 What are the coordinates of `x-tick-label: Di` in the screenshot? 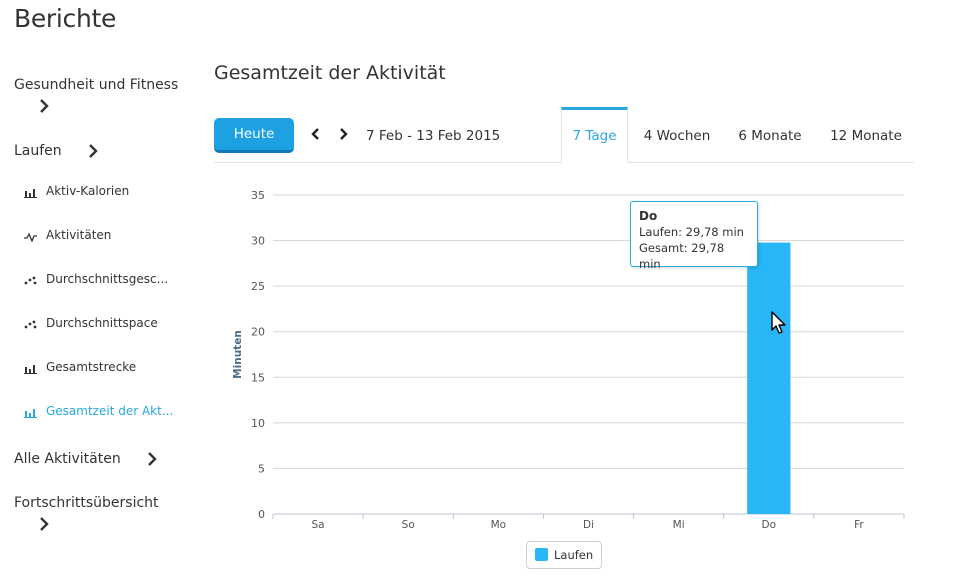 It's located at (588, 525).